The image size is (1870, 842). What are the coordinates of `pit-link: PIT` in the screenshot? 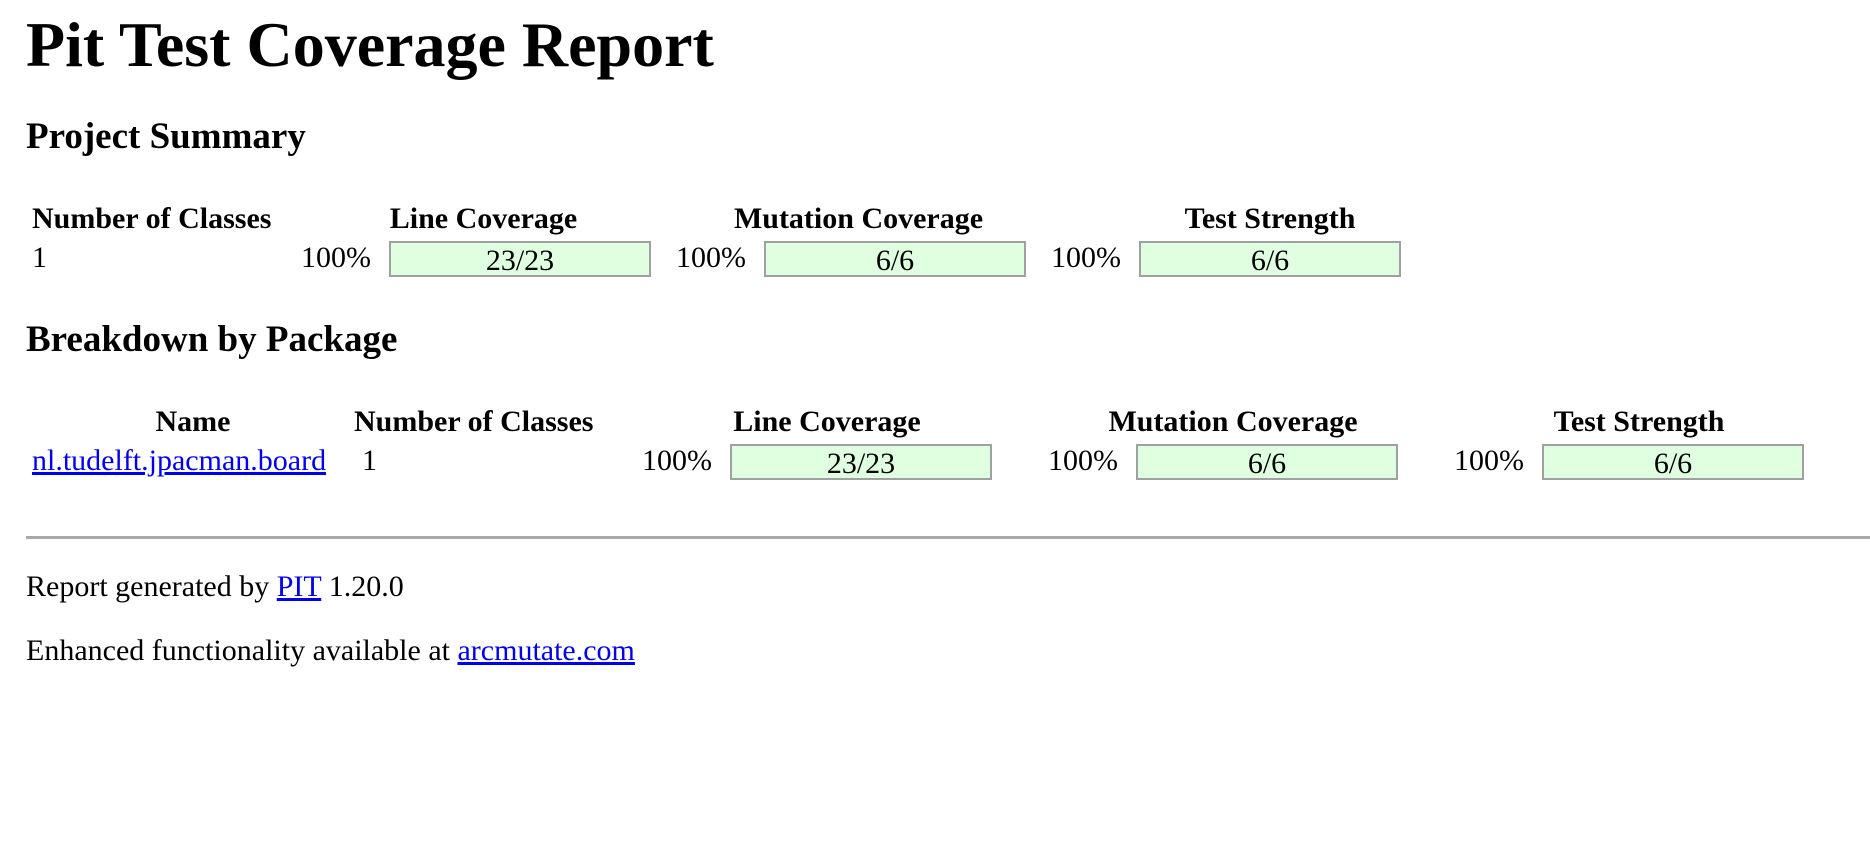 It's located at (299, 586).